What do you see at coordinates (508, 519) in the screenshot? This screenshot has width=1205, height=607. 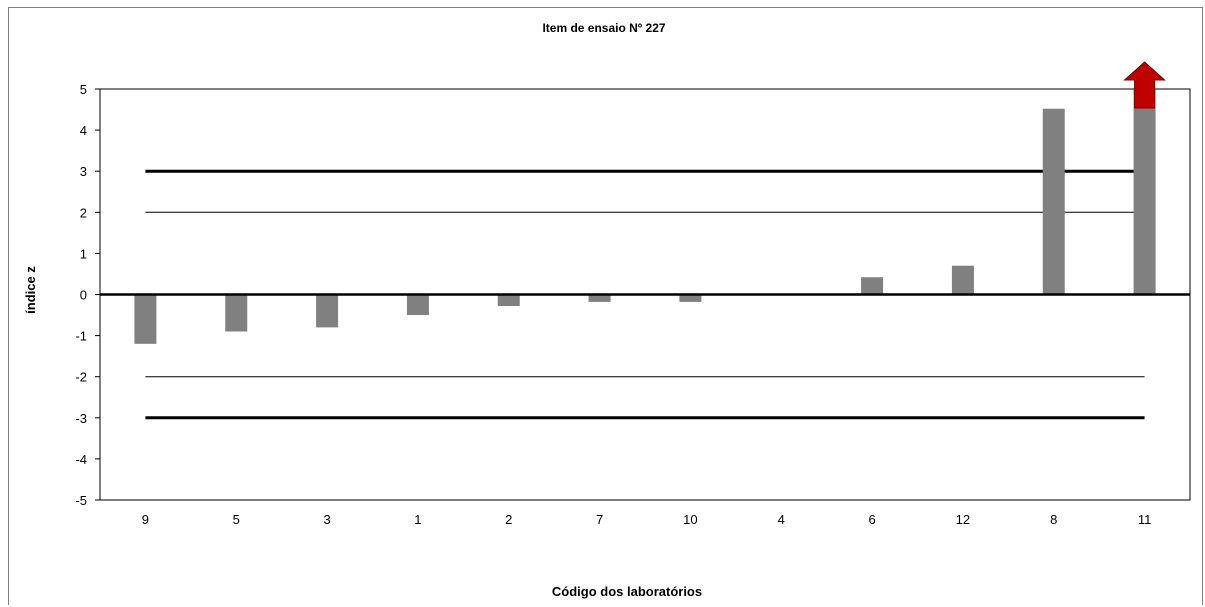 I see `x-tick-label: 2` at bounding box center [508, 519].